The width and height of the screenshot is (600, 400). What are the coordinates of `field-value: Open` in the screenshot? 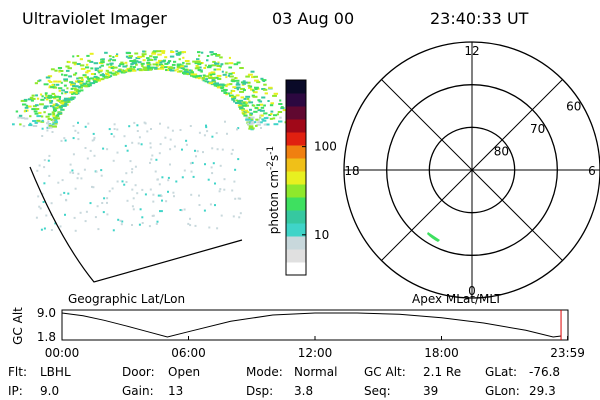 It's located at (184, 372).